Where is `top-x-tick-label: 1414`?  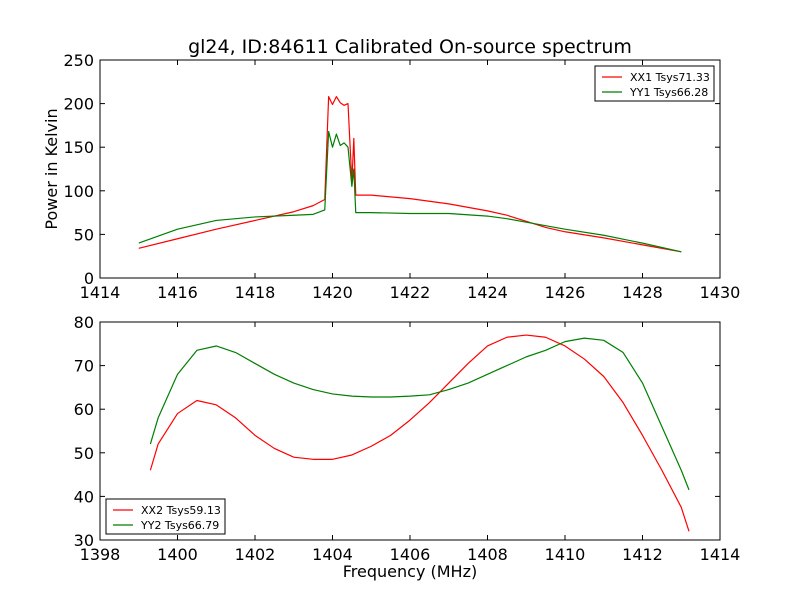
top-x-tick-label: 1414 is located at coordinates (100, 292).